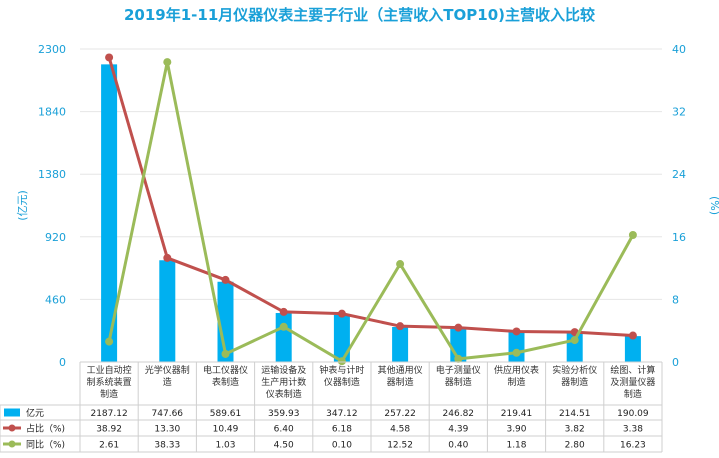 The width and height of the screenshot is (719, 458). What do you see at coordinates (284, 394) in the screenshot?
I see `category-label: 仪表制造` at bounding box center [284, 394].